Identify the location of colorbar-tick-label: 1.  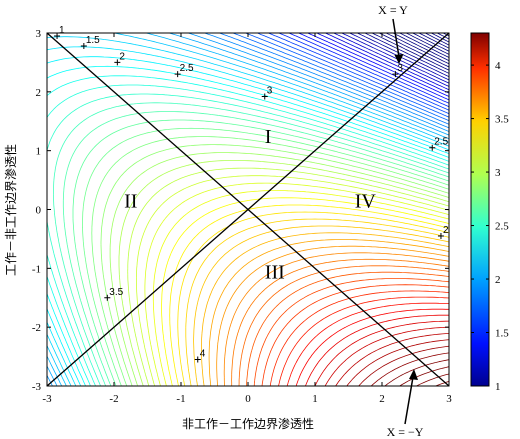
(498, 387).